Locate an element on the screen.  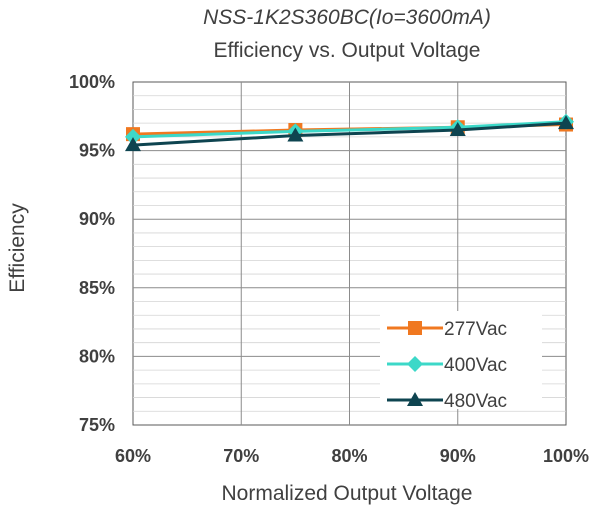
legend-item-480vac: 480Vac is located at coordinates (447, 401).